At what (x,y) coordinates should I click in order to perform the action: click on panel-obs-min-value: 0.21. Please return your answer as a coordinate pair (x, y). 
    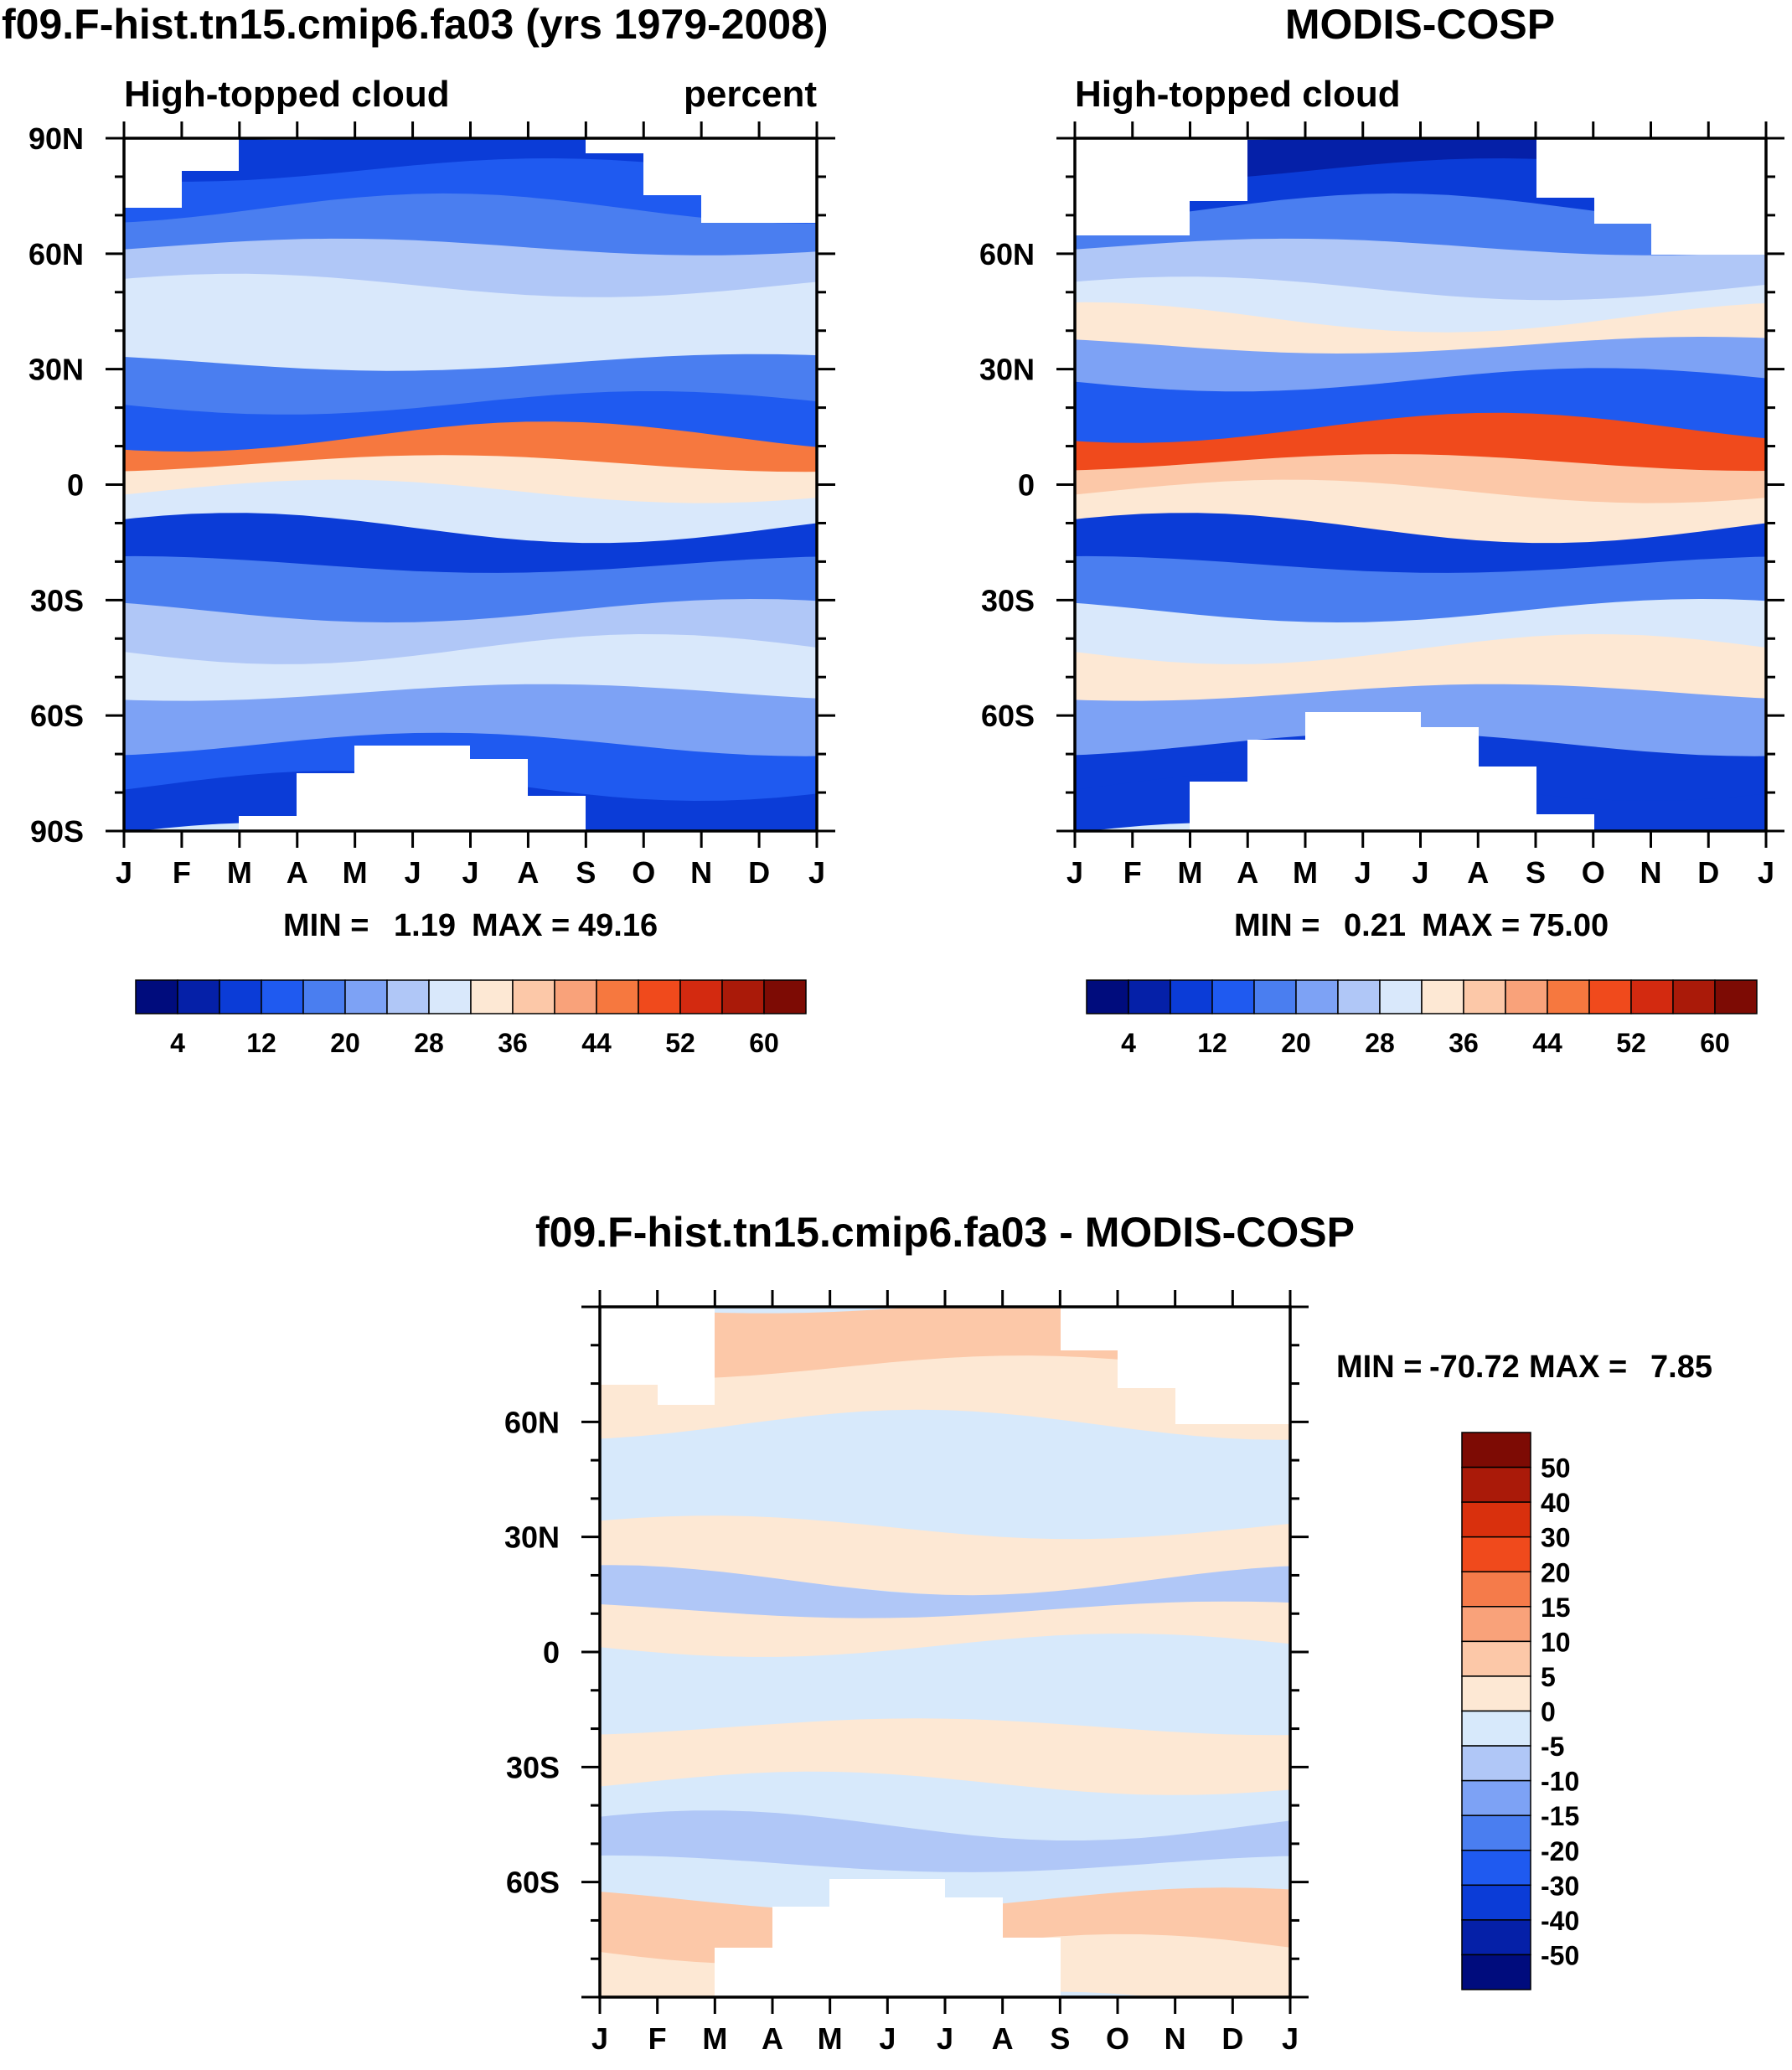
    Looking at the image, I should click on (1375, 925).